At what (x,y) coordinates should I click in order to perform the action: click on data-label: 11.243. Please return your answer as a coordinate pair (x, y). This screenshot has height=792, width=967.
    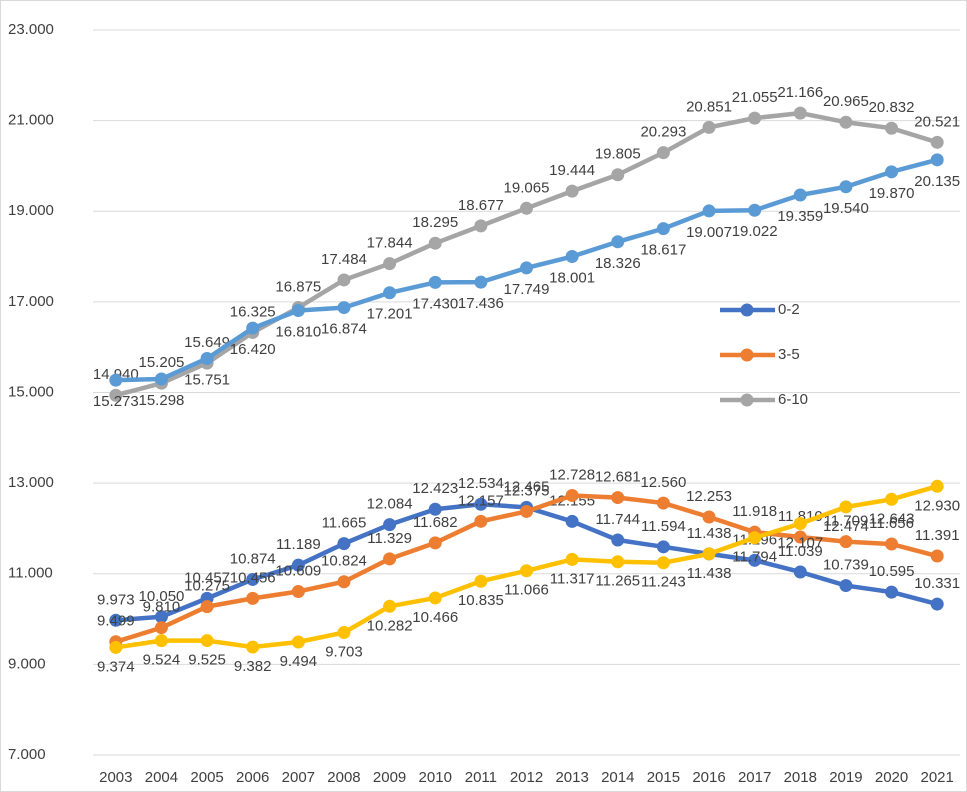
    Looking at the image, I should click on (663, 582).